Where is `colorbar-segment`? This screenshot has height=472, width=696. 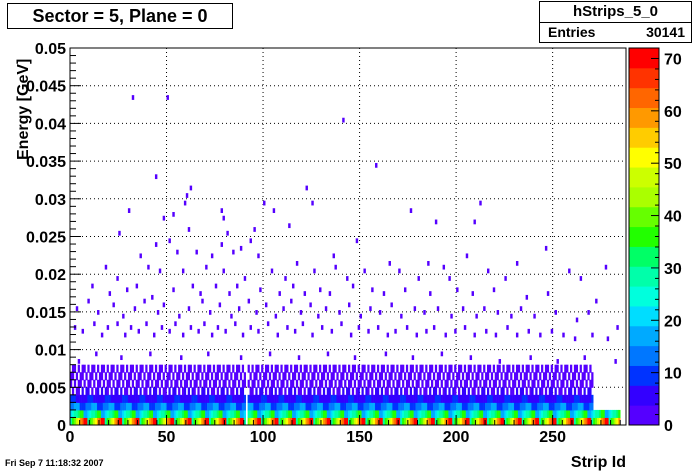
colorbar-segment is located at coordinates (644, 296).